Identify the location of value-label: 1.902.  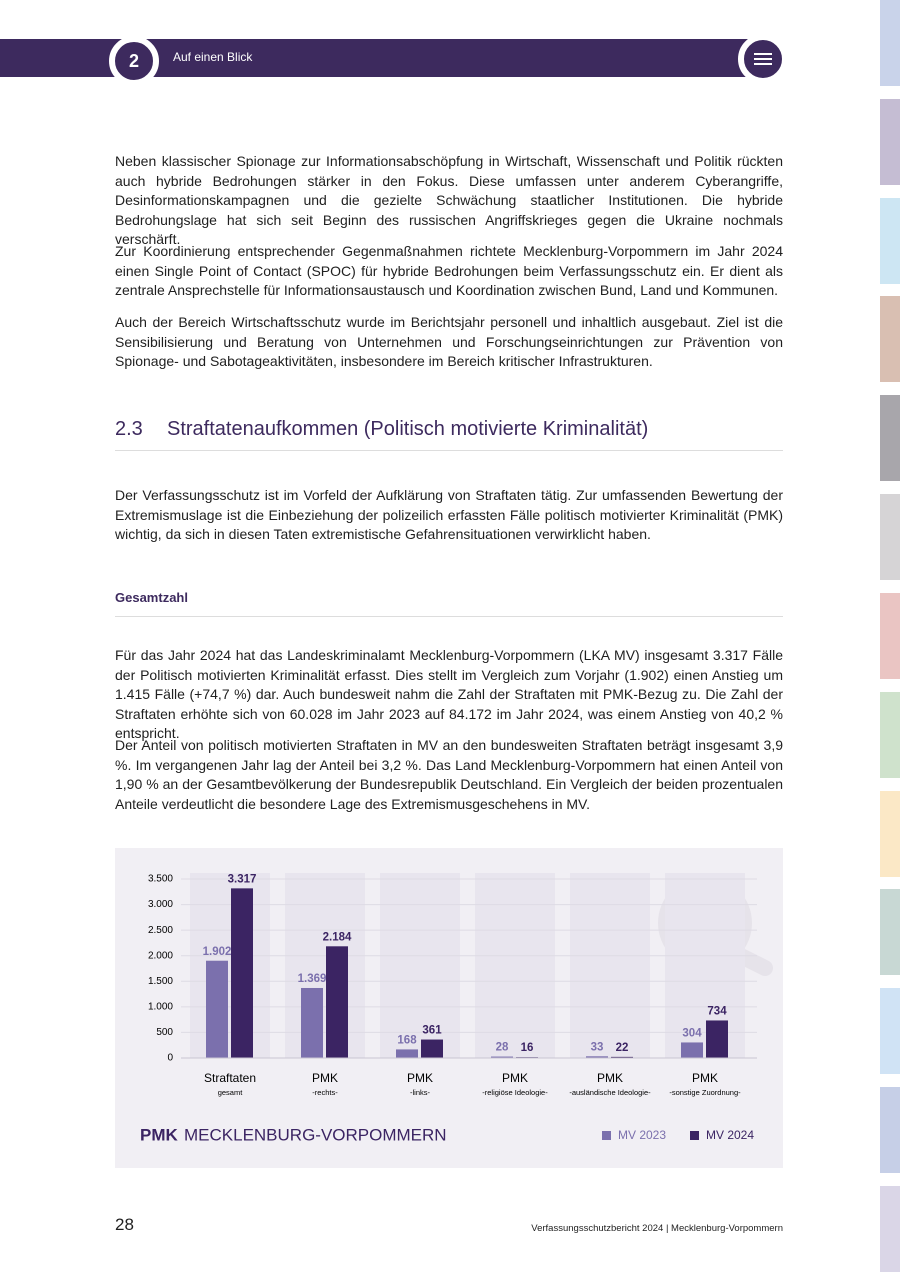
(217, 952).